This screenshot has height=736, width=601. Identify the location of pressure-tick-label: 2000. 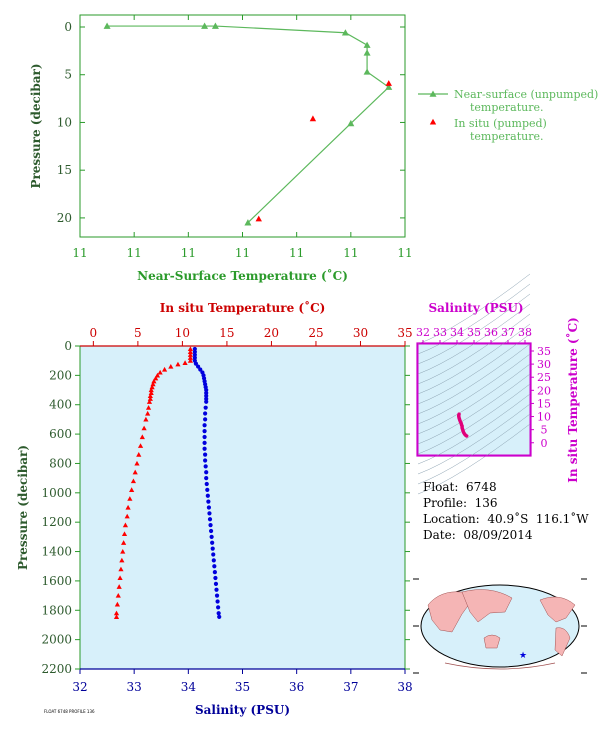
(56, 640).